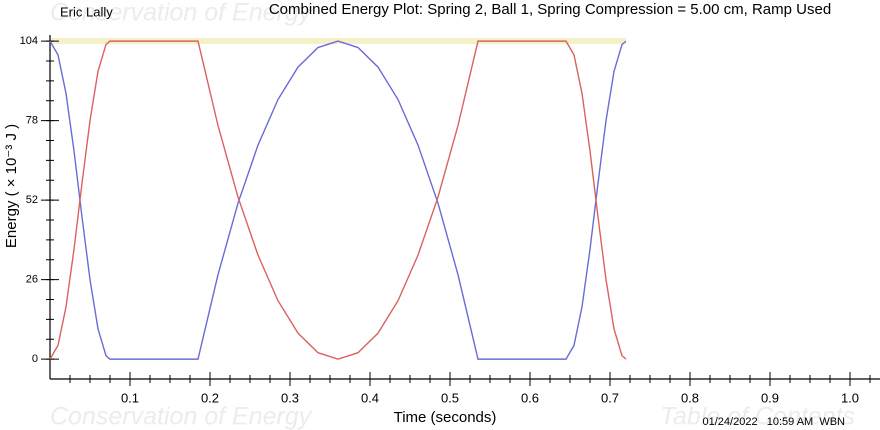 The image size is (880, 430). Describe the element at coordinates (850, 397) in the screenshot. I see `x-tick-label: 1.0` at that location.